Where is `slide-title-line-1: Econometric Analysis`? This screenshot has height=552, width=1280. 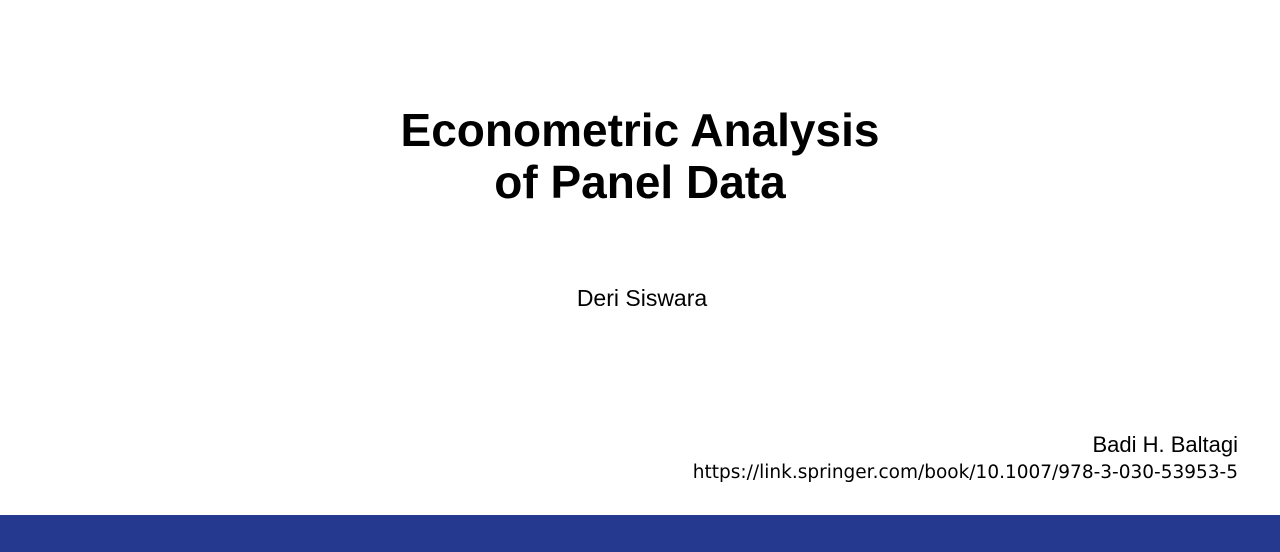 slide-title-line-1: Econometric Analysis is located at coordinates (640, 130).